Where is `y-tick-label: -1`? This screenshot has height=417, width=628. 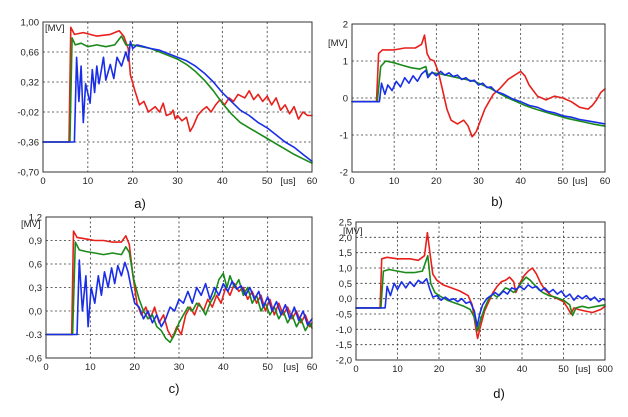
y-tick-label: -1 is located at coordinates (344, 136).